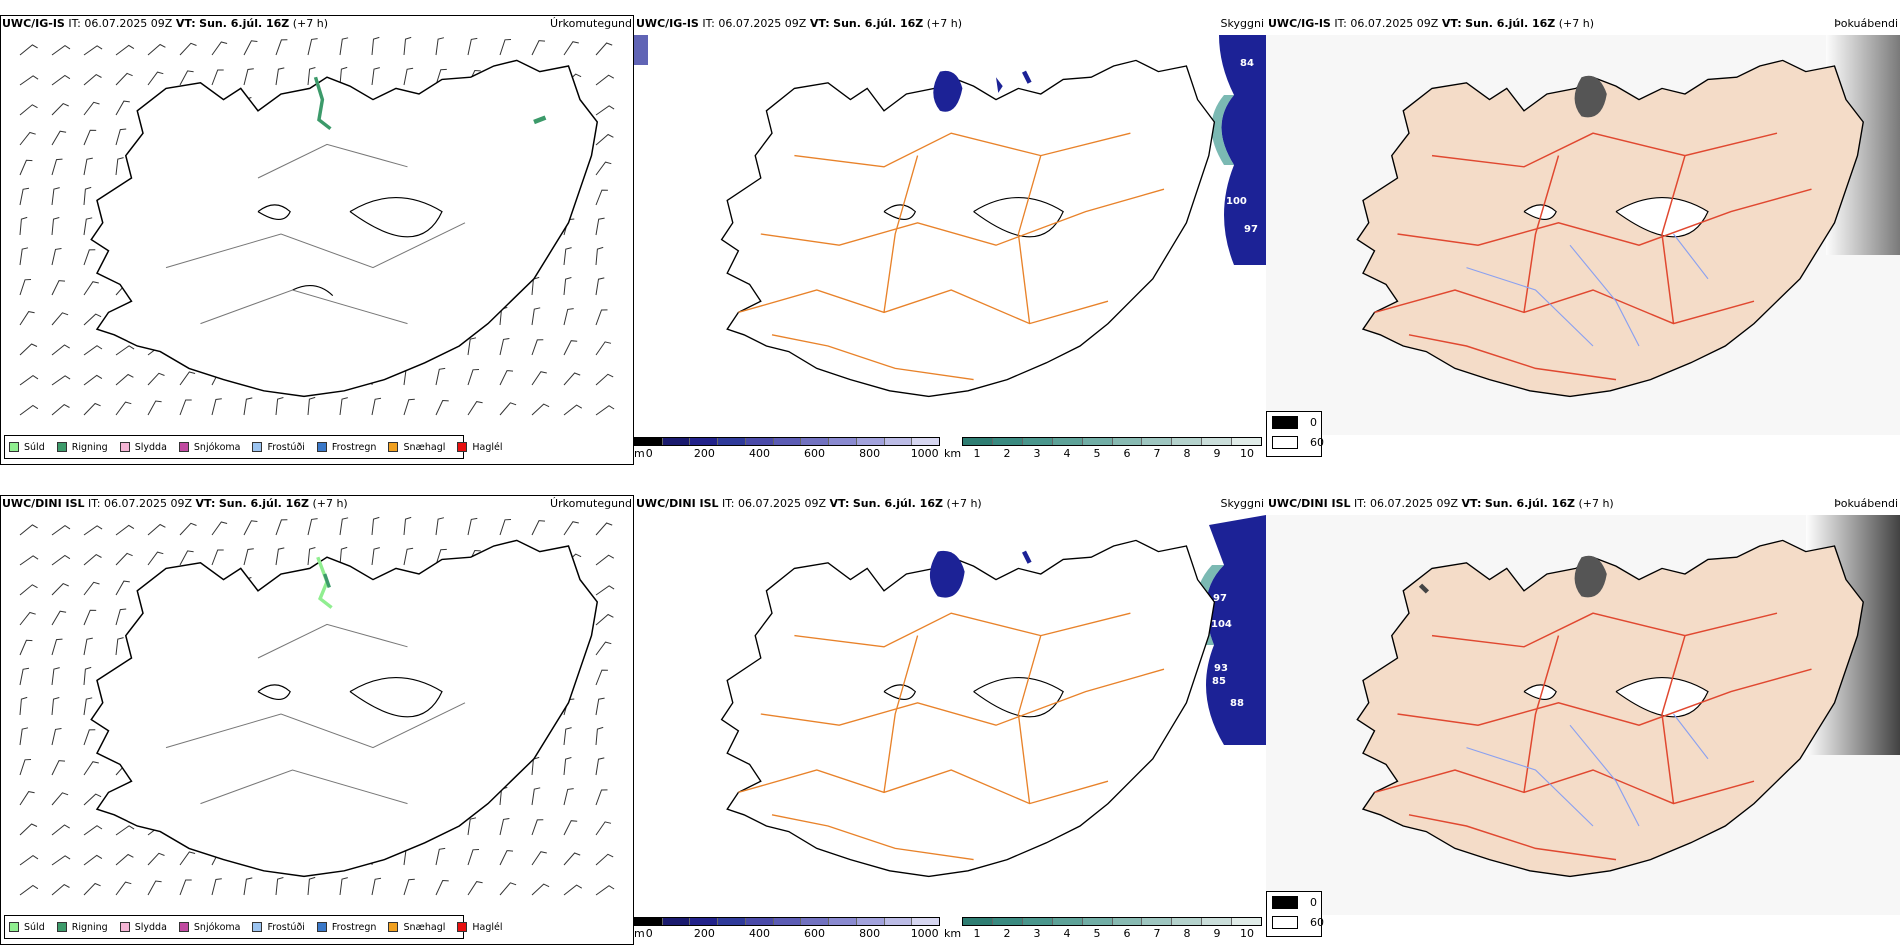 Image resolution: width=1900 pixels, height=950 pixels. Describe the element at coordinates (1242, 23) in the screenshot. I see `field-name: Skyggni` at that location.